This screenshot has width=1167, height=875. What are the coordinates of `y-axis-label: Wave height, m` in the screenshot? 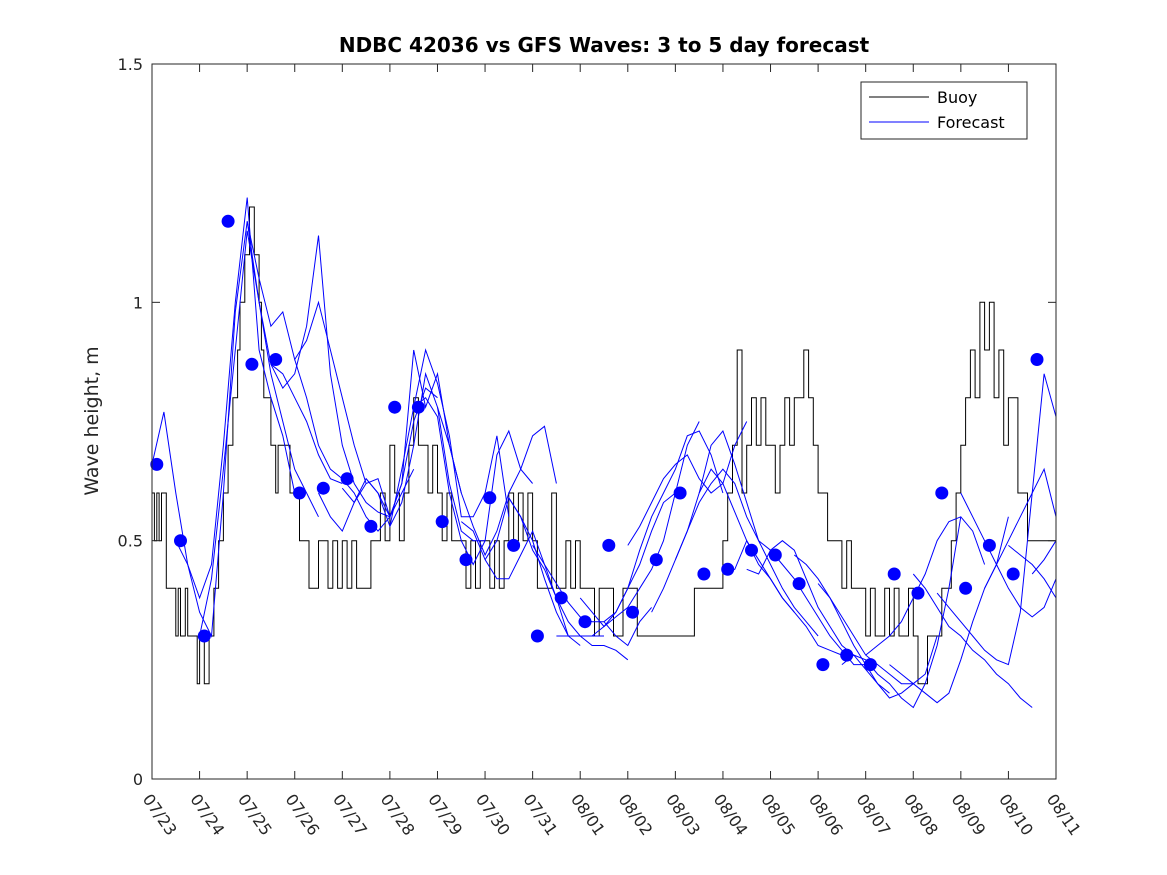 It's located at (92, 420).